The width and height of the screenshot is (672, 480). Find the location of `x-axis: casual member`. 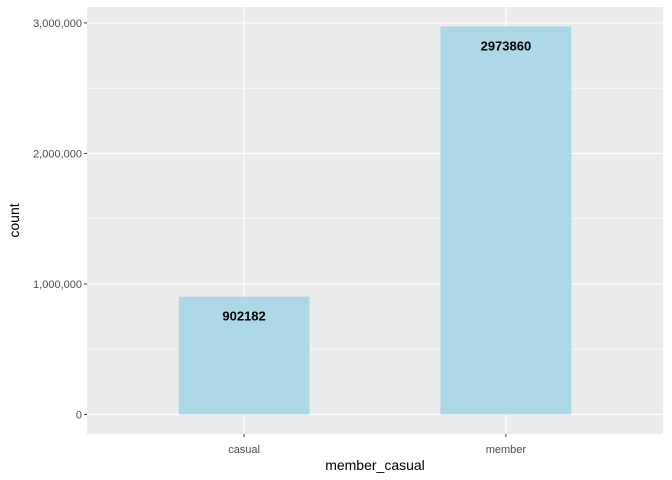

x-axis: casual member is located at coordinates (377, 445).